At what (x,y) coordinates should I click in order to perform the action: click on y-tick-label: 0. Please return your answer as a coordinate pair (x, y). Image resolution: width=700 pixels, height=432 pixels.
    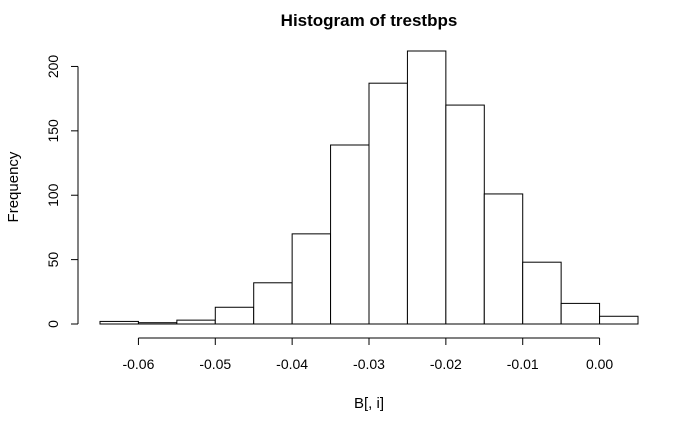
    Looking at the image, I should click on (53, 324).